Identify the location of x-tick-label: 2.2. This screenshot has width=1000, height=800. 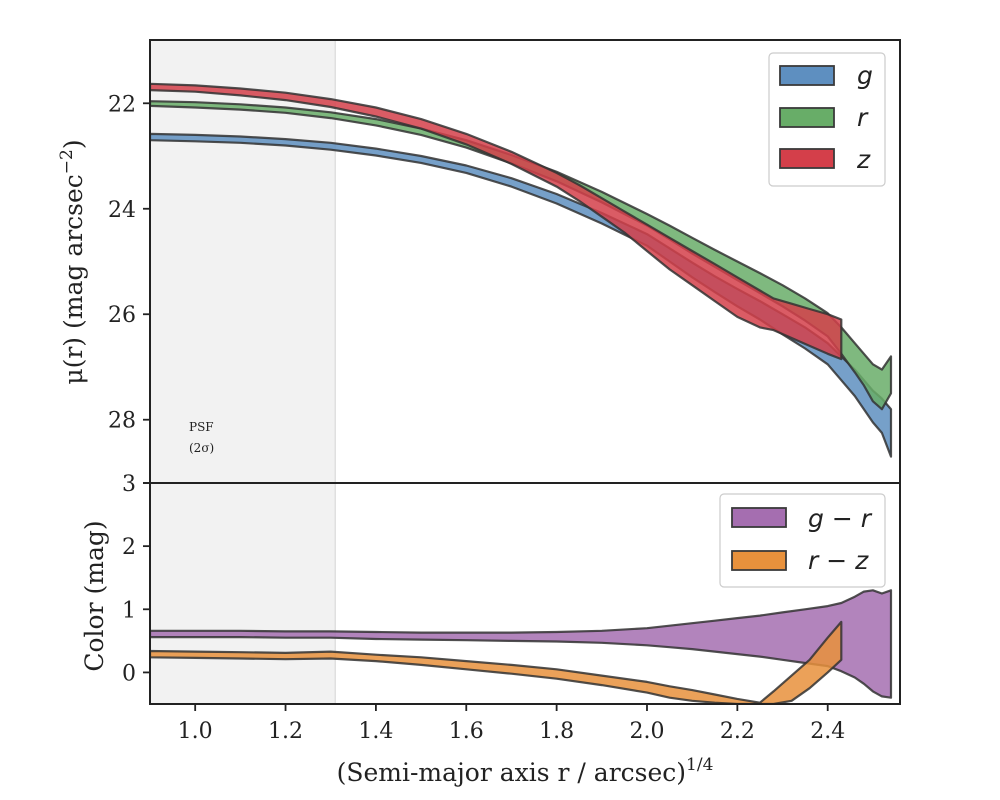
(737, 731).